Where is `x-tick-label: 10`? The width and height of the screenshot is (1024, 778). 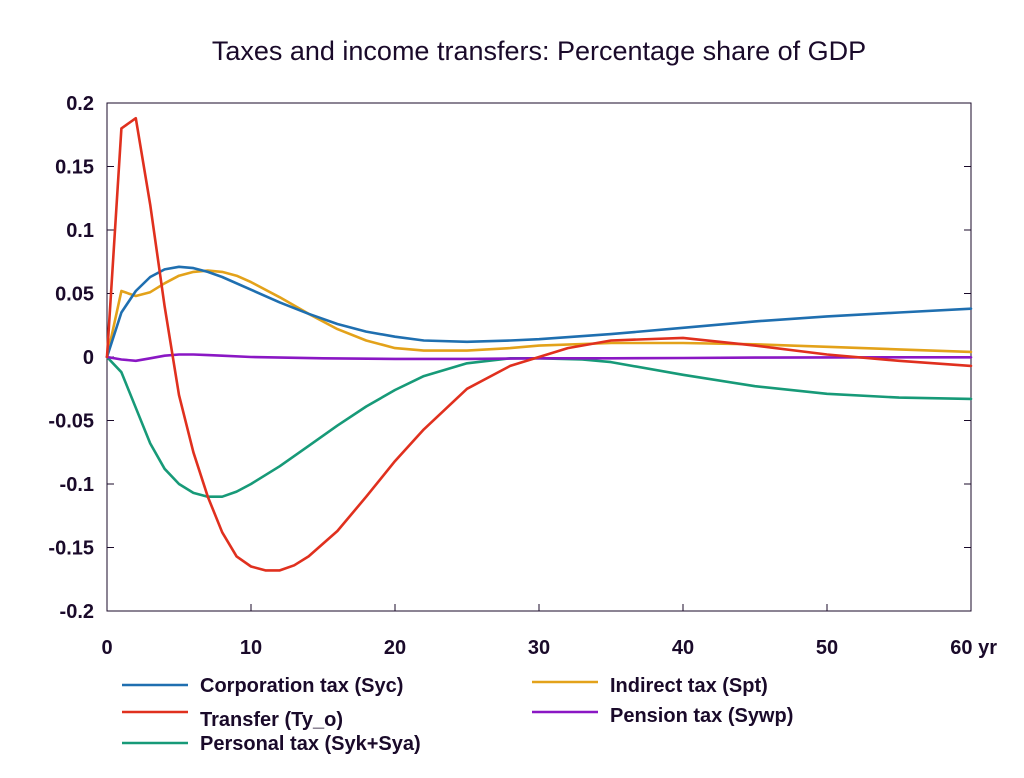
x-tick-label: 10 is located at coordinates (251, 648).